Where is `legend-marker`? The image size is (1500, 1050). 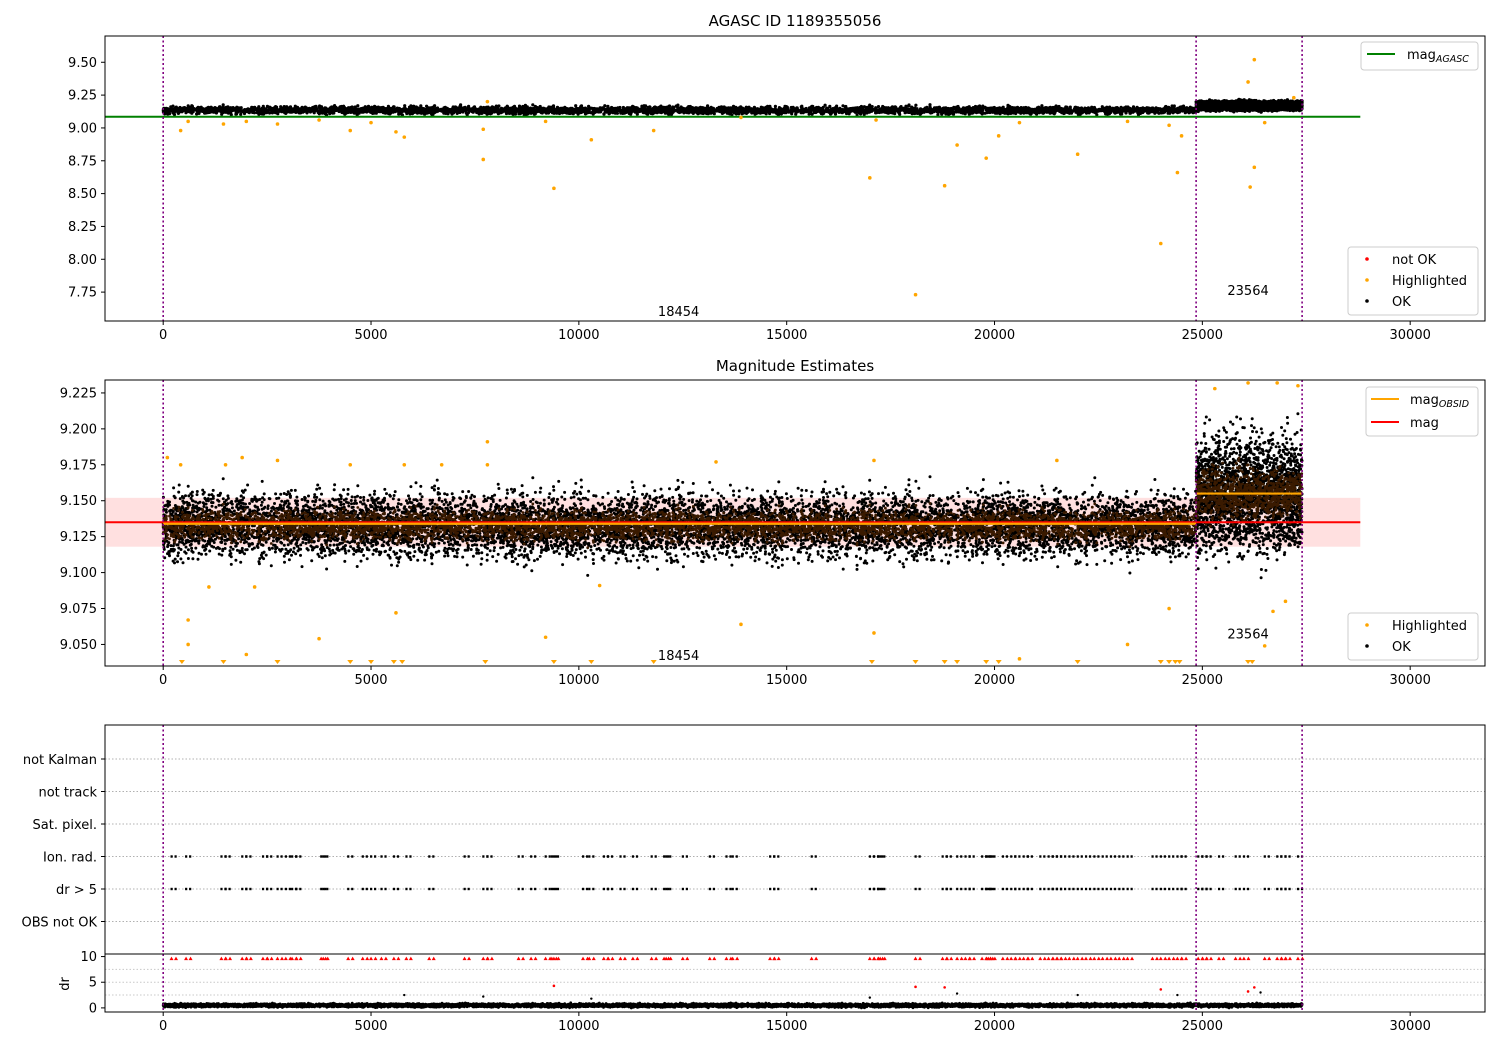
legend-marker is located at coordinates (1367, 301).